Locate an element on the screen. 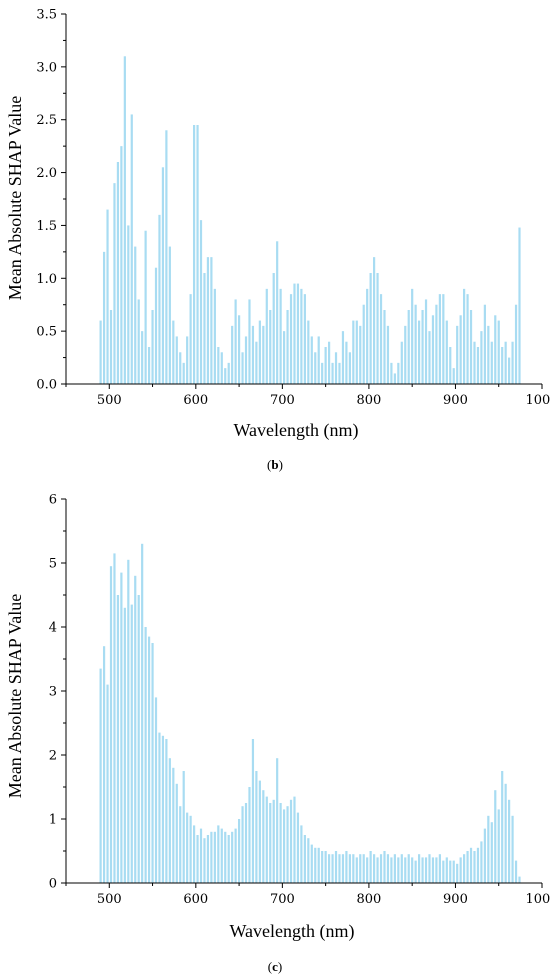  x-tick-label-b-1000: 1000 is located at coordinates (537, 400).